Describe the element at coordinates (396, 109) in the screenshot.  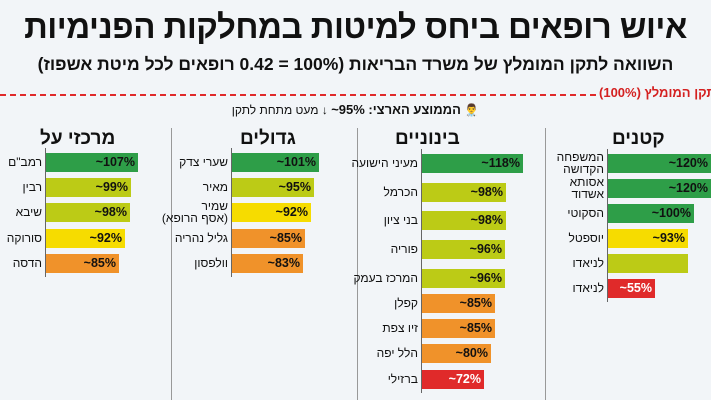
I see `national-average-label: הממוצע הארצי: 95%~` at that location.